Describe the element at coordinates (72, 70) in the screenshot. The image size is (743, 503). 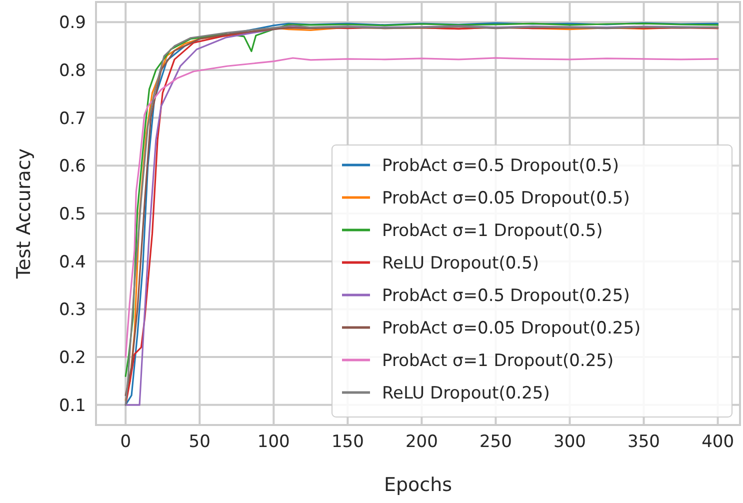
I see `y-tick-label: 0.8` at that location.